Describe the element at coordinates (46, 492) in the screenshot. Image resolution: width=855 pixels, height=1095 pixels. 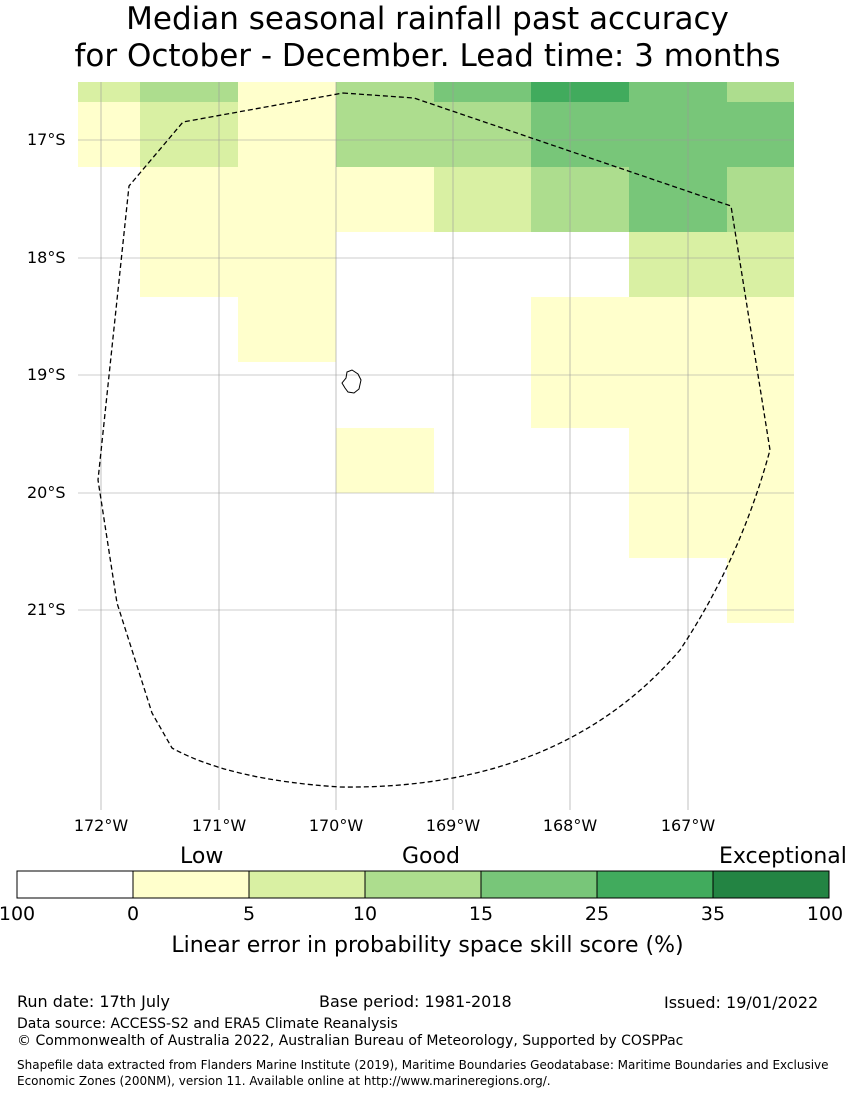
I see `lat-label: 20°S` at that location.